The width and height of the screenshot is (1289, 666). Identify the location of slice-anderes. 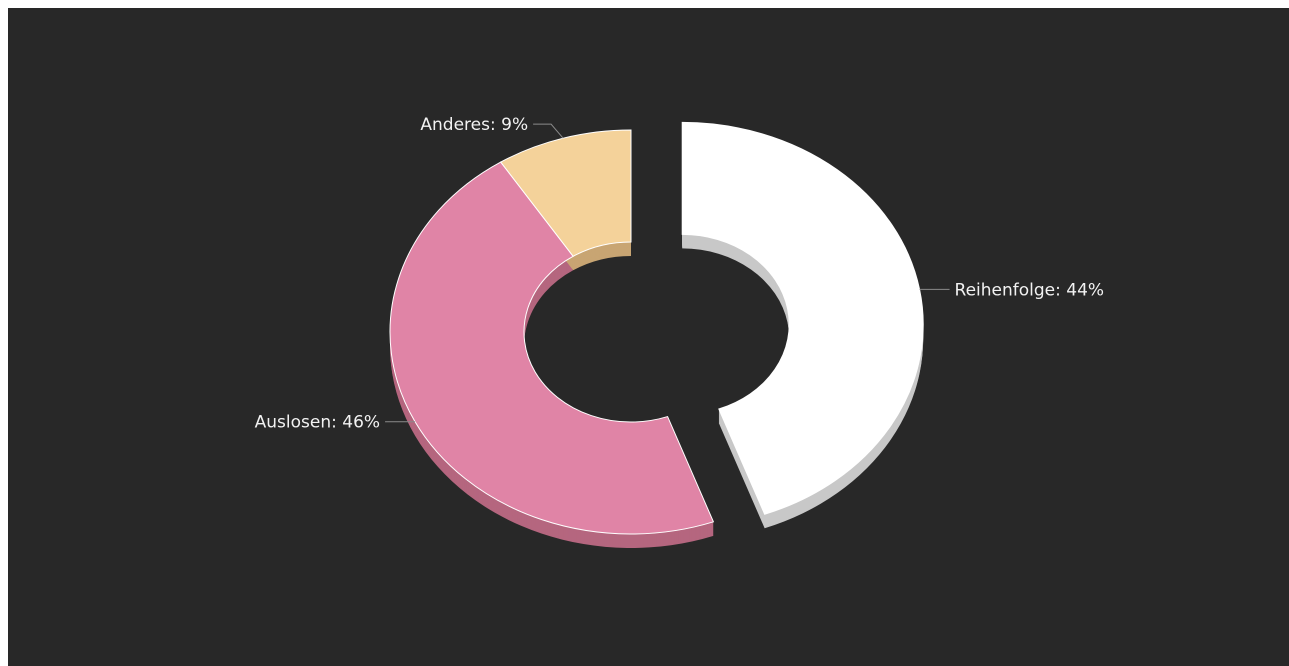
(565, 193).